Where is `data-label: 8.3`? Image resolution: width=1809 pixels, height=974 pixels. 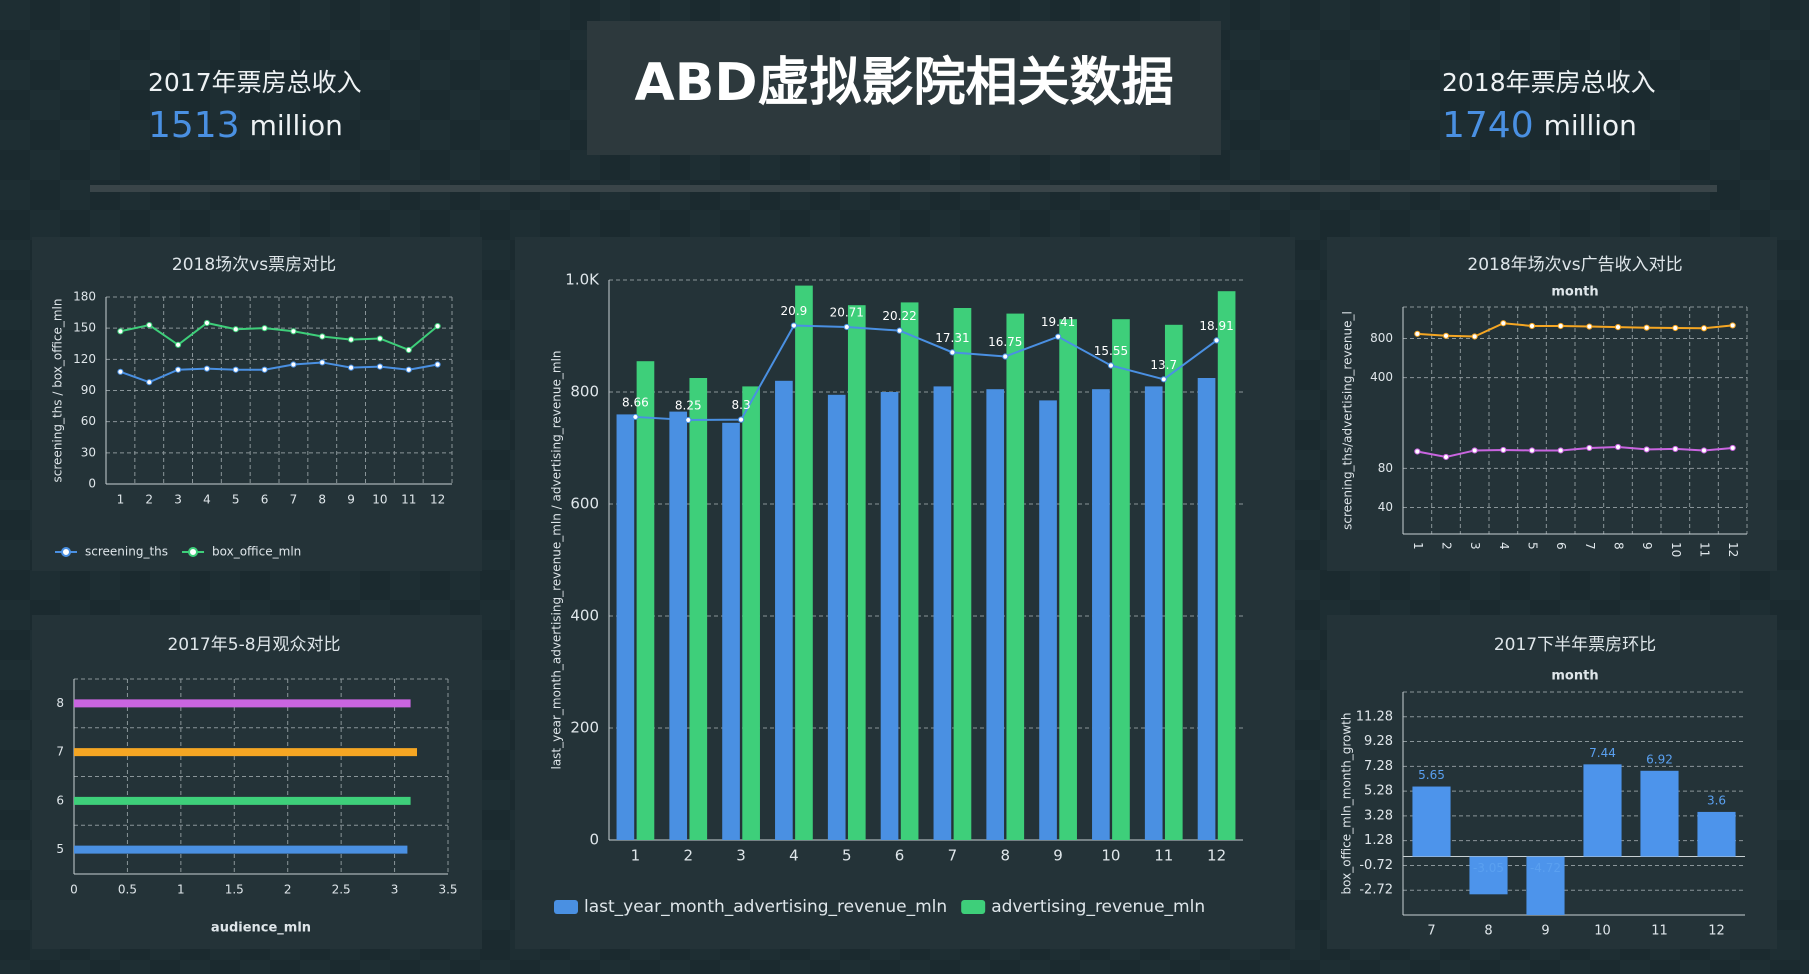
data-label: 8.3 is located at coordinates (741, 405).